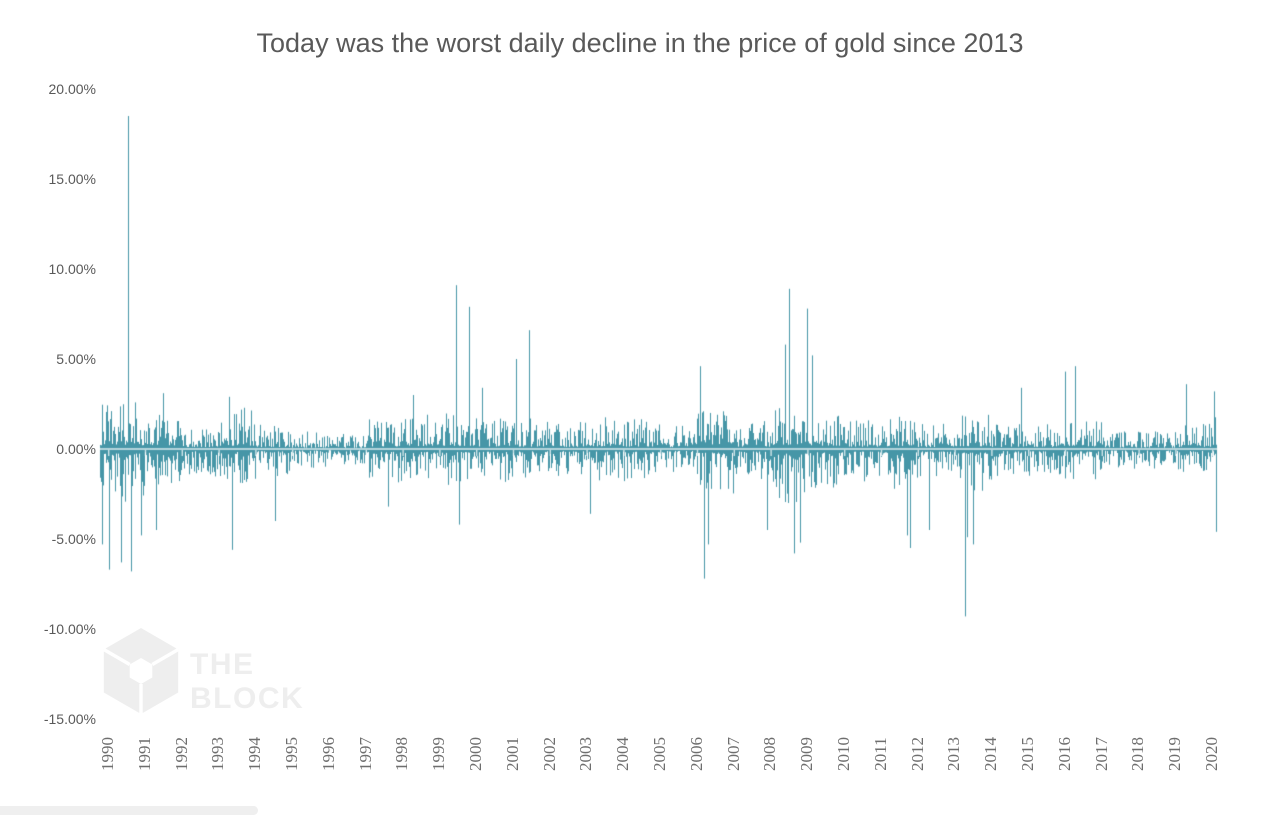 Image resolution: width=1280 pixels, height=815 pixels. What do you see at coordinates (247, 698) in the screenshot?
I see `logo-word-block: BLOCK` at bounding box center [247, 698].